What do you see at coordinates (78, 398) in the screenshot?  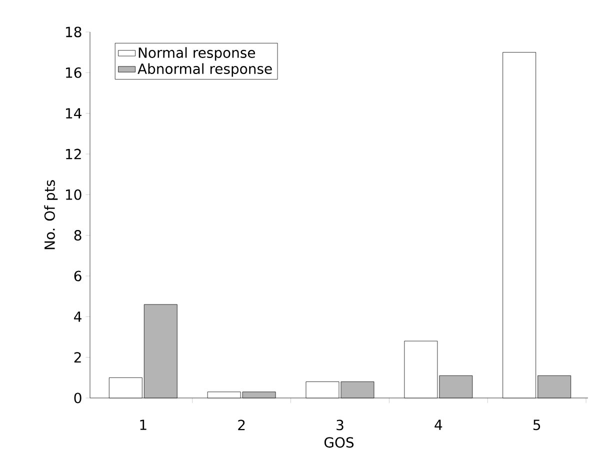 I see `y-tick-label: 0` at bounding box center [78, 398].